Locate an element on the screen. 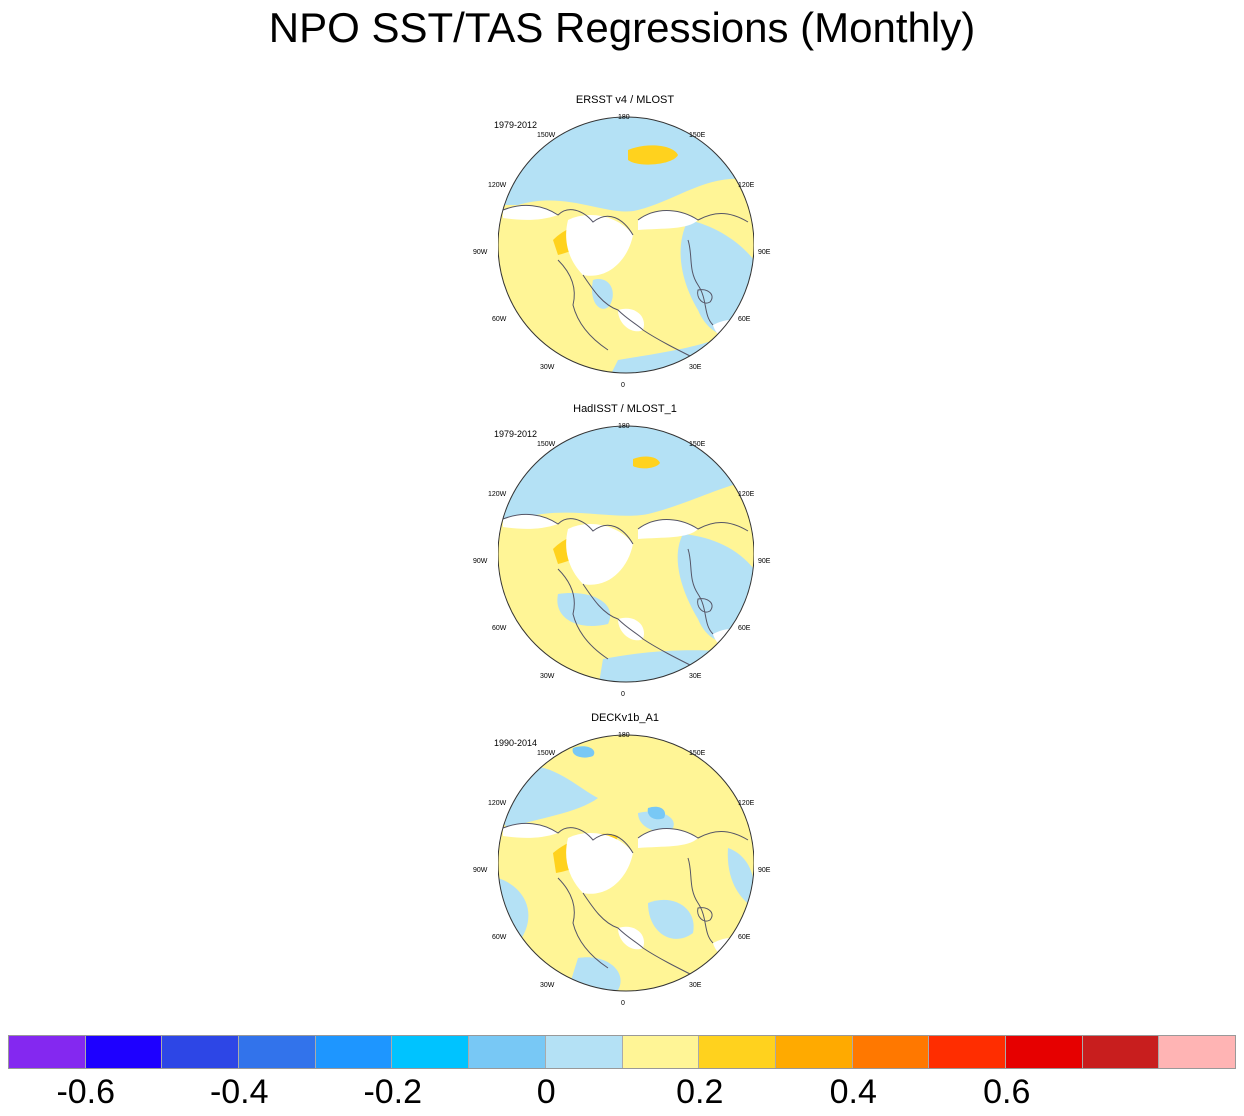 The height and width of the screenshot is (1116, 1244). colorbar-tick-label: 0.4 is located at coordinates (853, 1092).